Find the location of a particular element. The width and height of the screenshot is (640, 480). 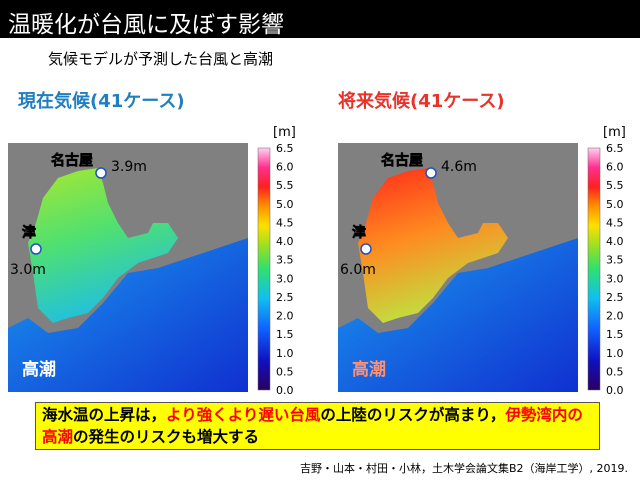

surge-value: 6.0m is located at coordinates (358, 270).